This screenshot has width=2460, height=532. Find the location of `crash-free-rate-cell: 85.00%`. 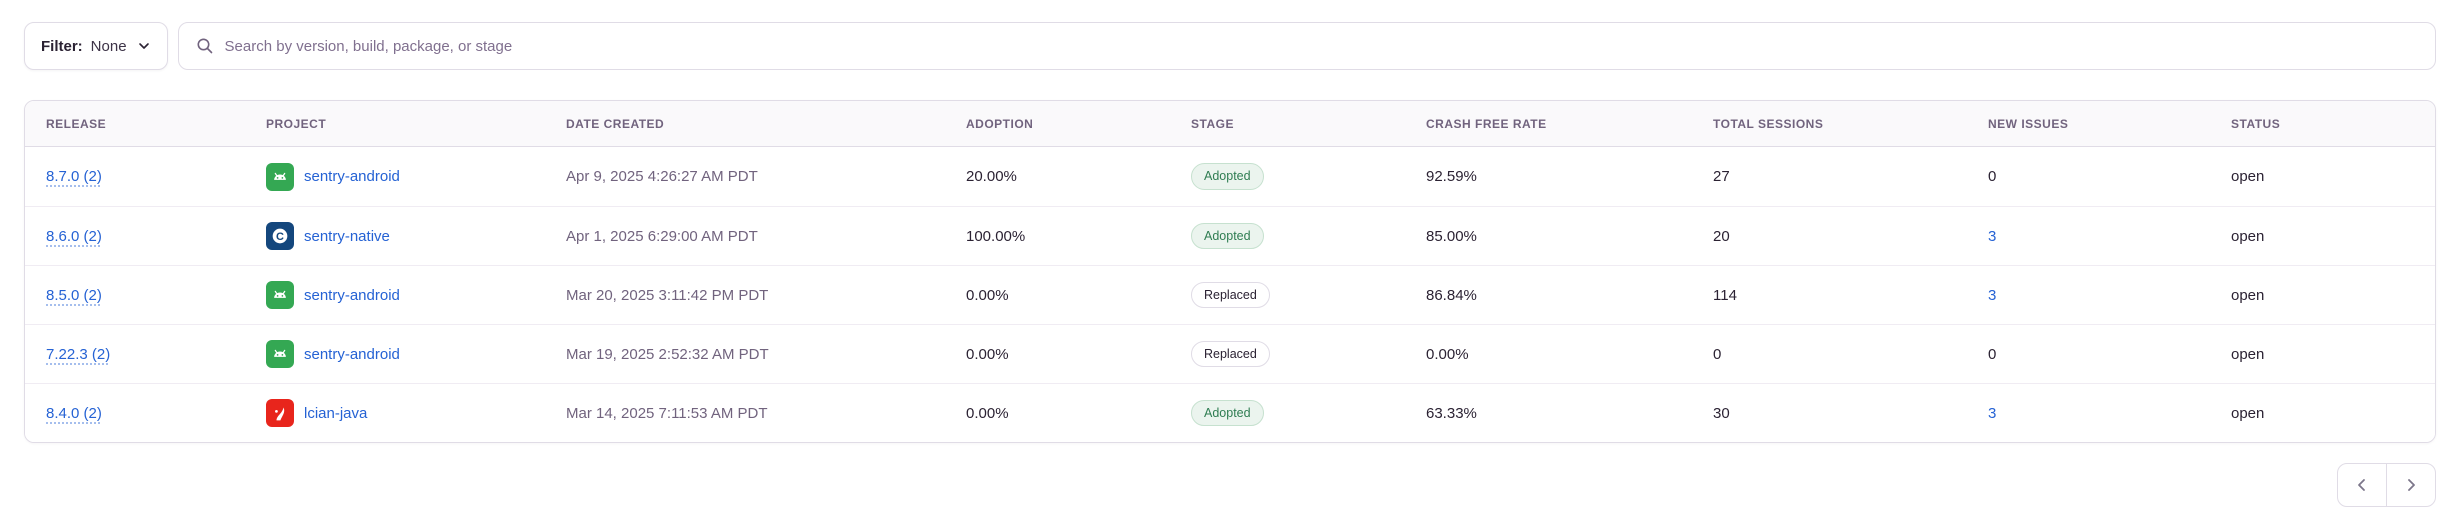

crash-free-rate-cell: 85.00% is located at coordinates (1451, 236).